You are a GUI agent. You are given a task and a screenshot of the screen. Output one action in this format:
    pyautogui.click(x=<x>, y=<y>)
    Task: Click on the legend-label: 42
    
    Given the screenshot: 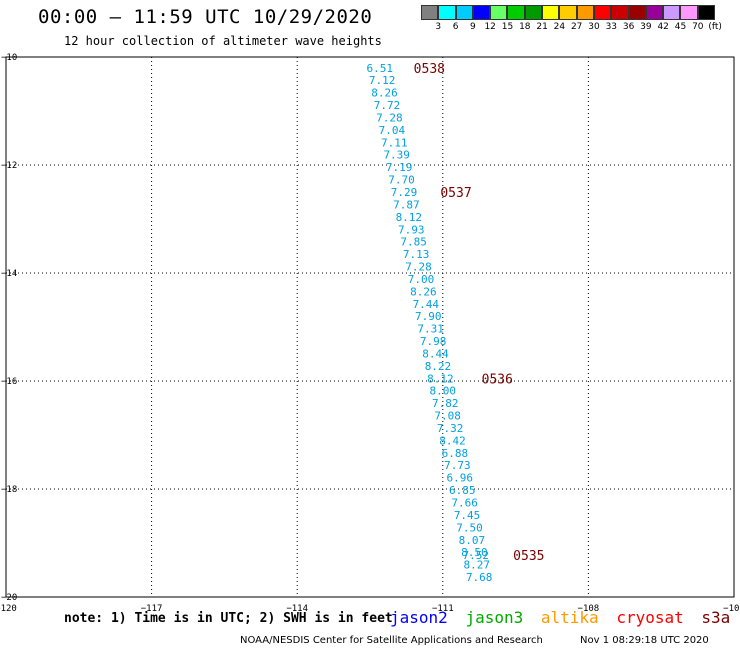 What is the action you would take?
    pyautogui.click(x=663, y=27)
    